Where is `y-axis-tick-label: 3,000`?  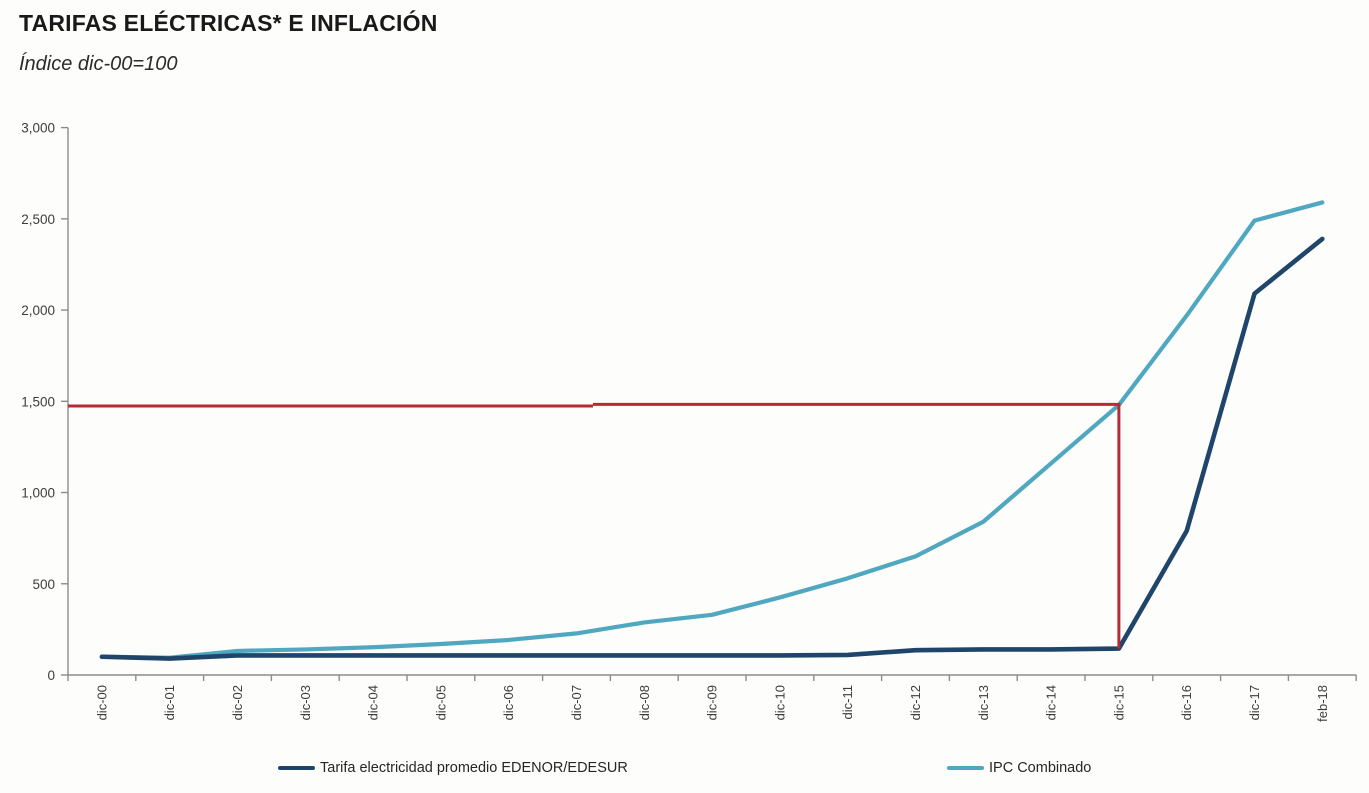
y-axis-tick-label: 3,000 is located at coordinates (38, 128).